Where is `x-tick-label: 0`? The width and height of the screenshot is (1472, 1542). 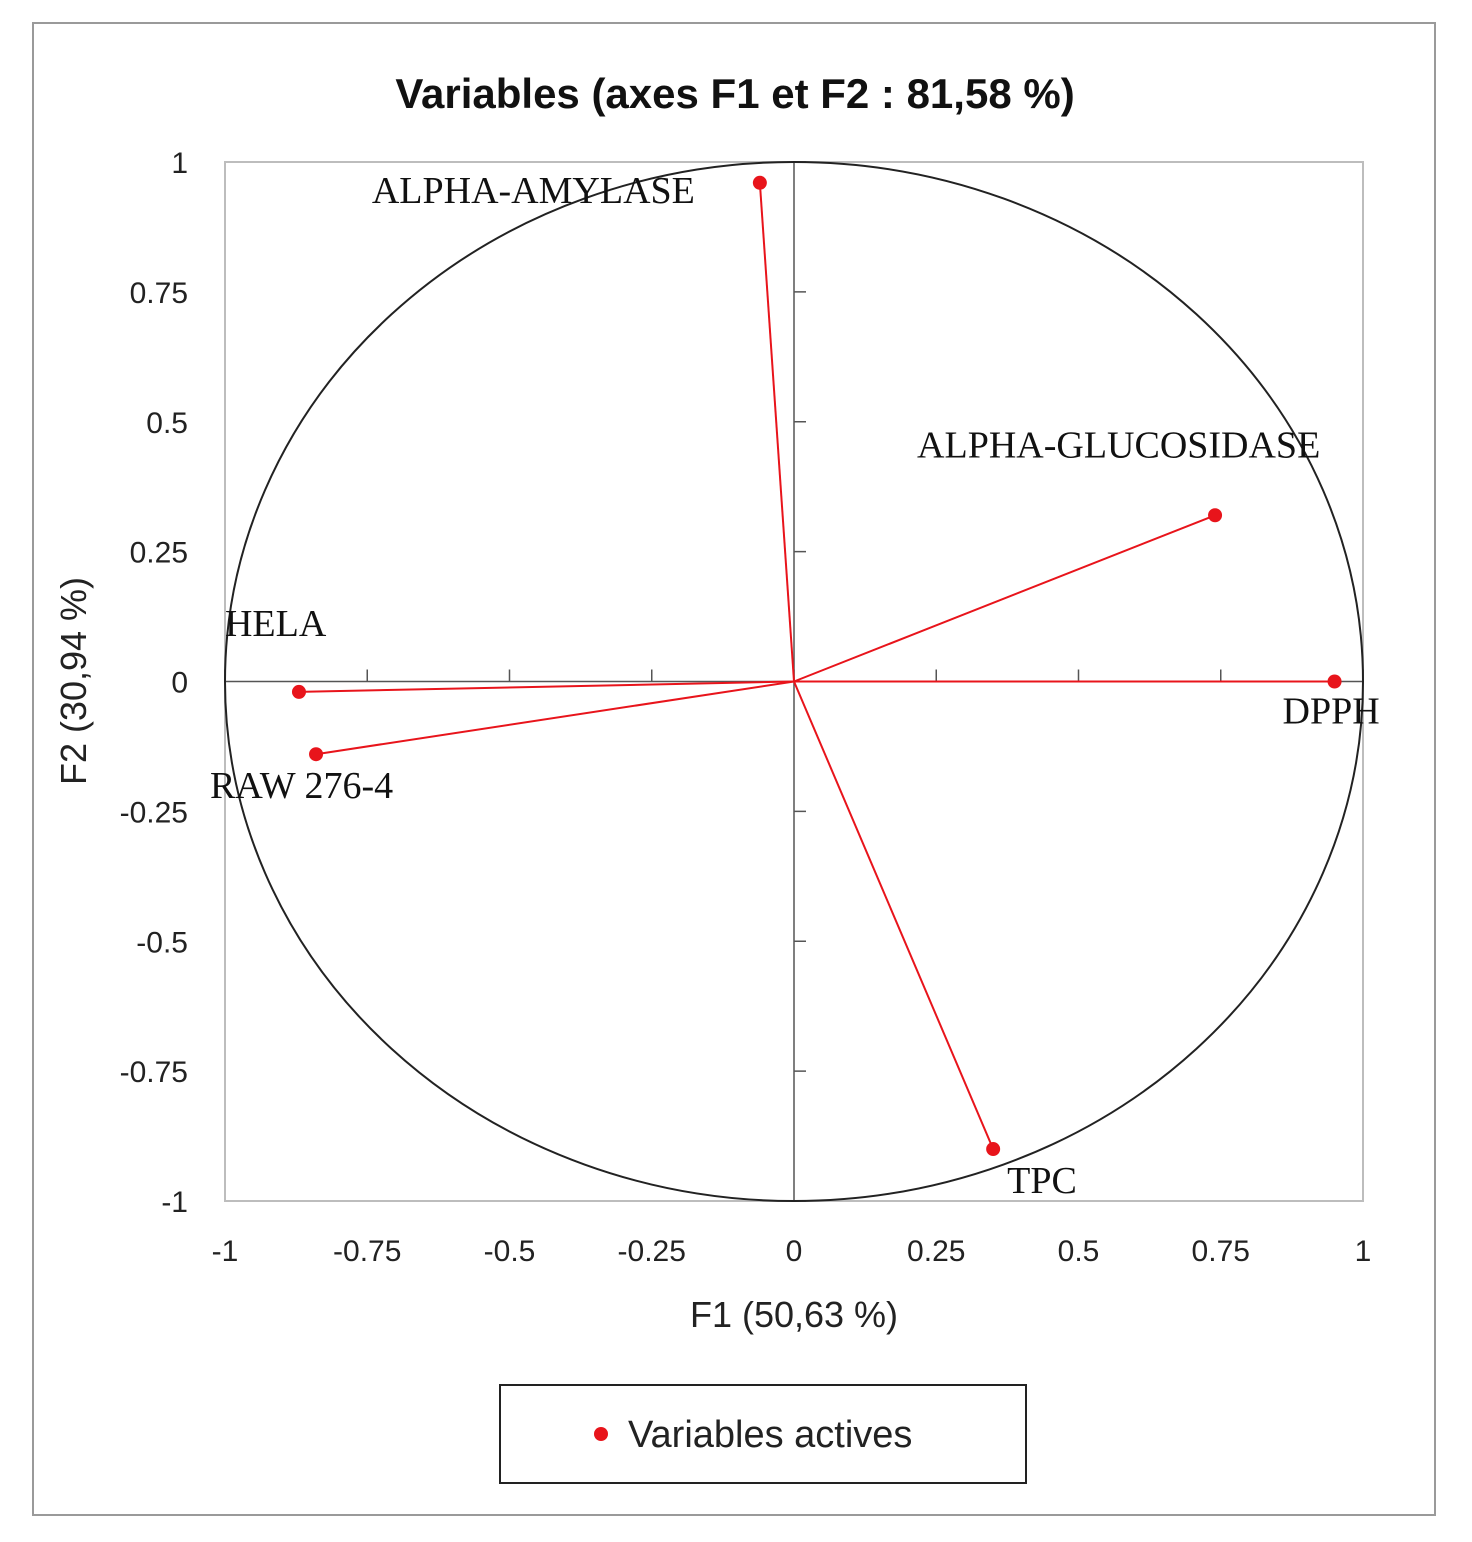
x-tick-label: 0 is located at coordinates (794, 1251).